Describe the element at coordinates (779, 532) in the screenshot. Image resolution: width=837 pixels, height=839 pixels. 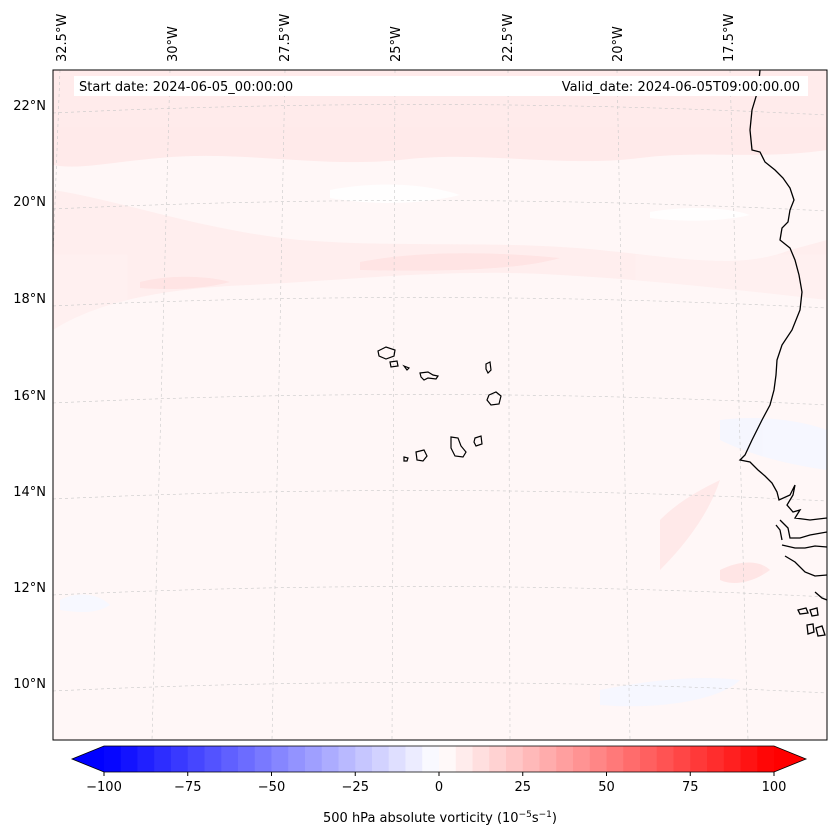
I see `coast-dakar` at that location.